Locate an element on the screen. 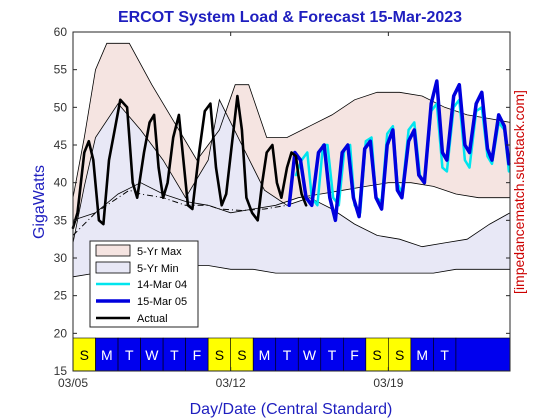 The height and width of the screenshot is (420, 560). legend: 5-Yr Max 5-Yr Min 14-Mar 04 15-Mar 05 Actual is located at coordinates (144, 284).